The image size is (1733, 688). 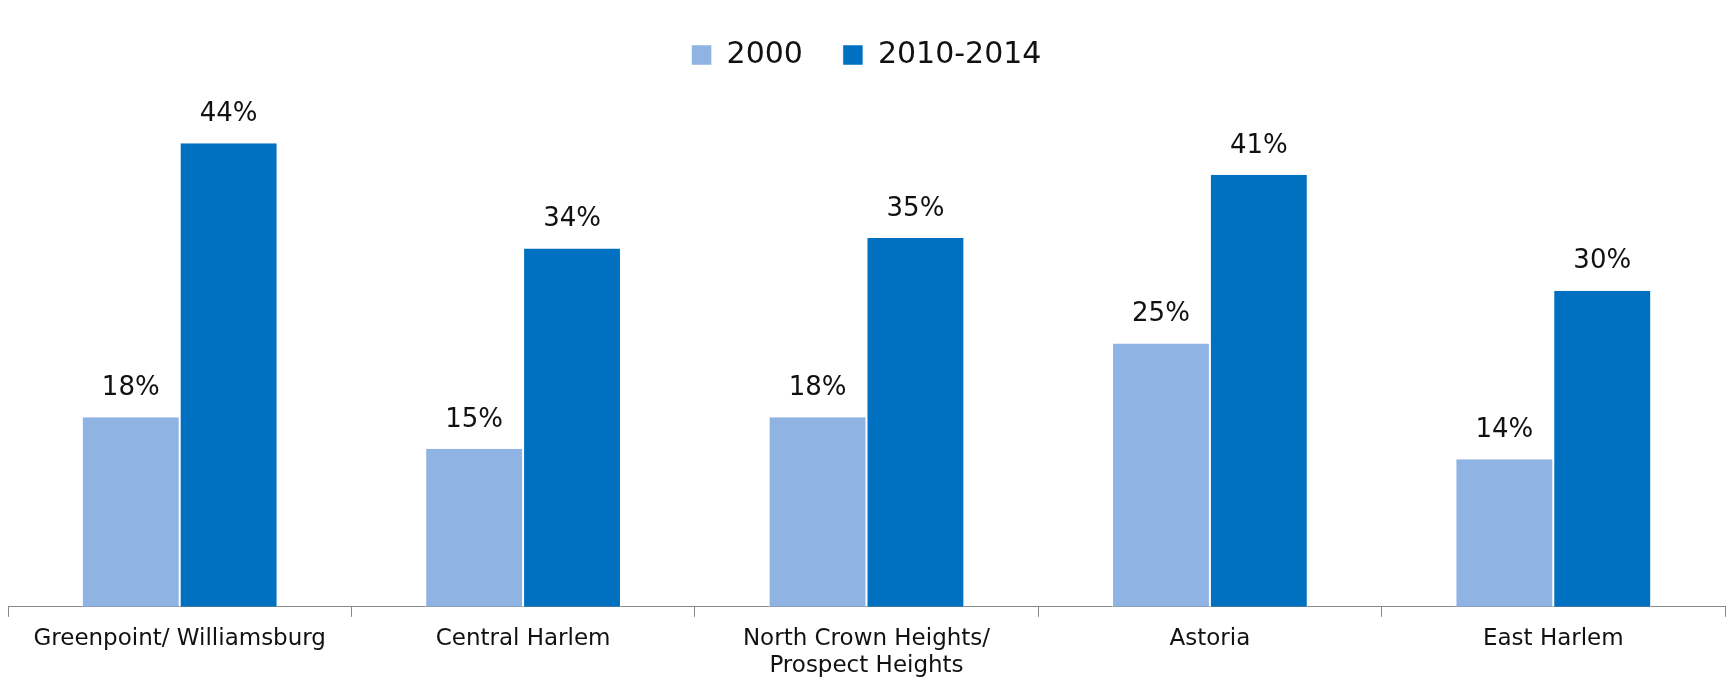 I want to click on data-label: 35%, so click(x=915, y=206).